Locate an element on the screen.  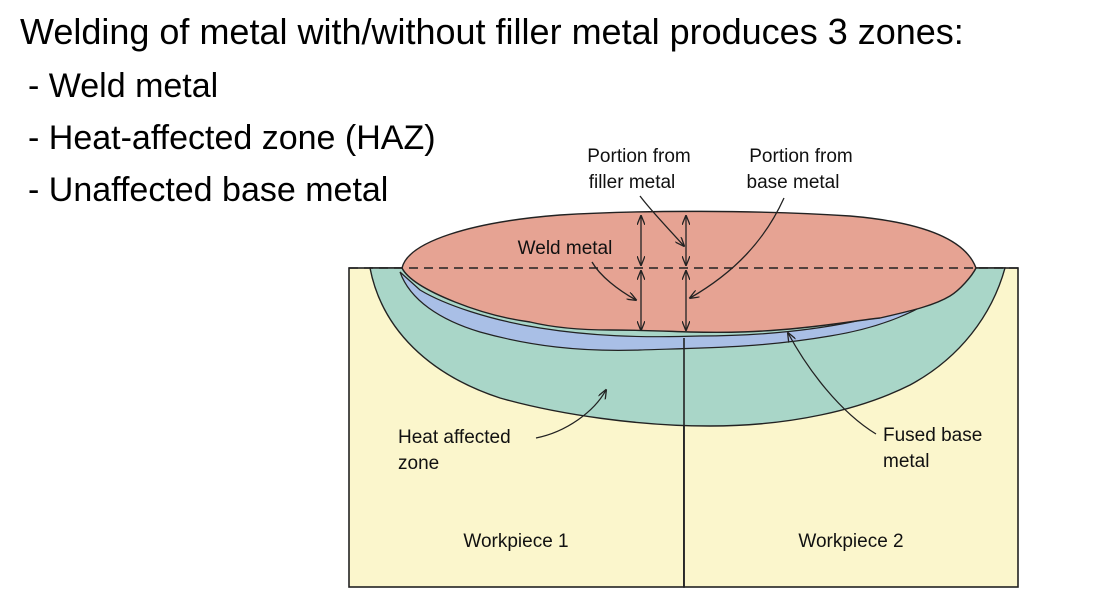
label-workpiece-2: Workpiece 2 is located at coordinates (850, 541).